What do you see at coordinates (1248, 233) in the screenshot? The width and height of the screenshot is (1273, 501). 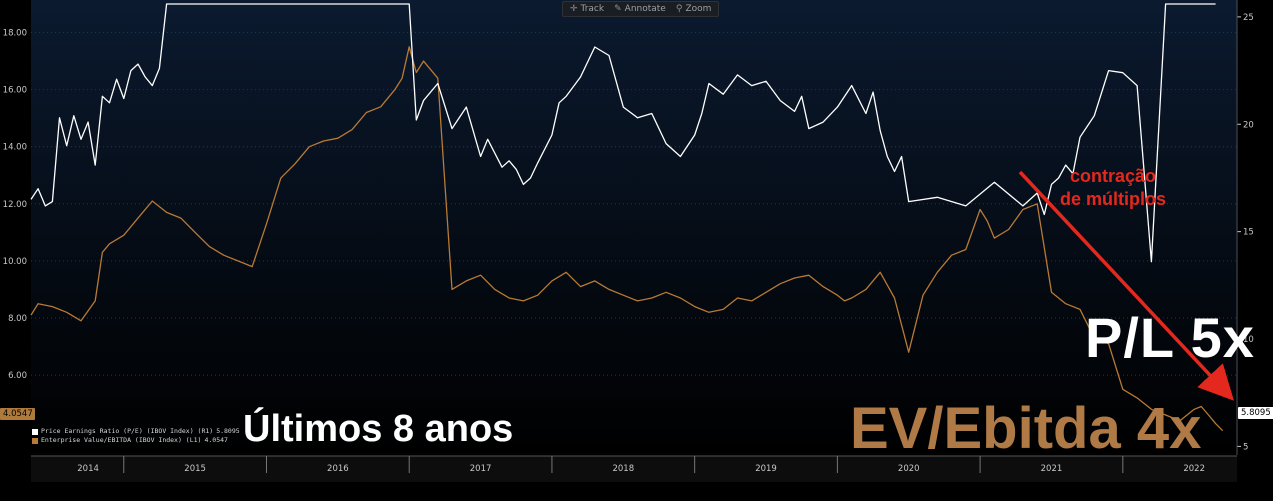 I see `right-tick-label: 15` at bounding box center [1248, 233].